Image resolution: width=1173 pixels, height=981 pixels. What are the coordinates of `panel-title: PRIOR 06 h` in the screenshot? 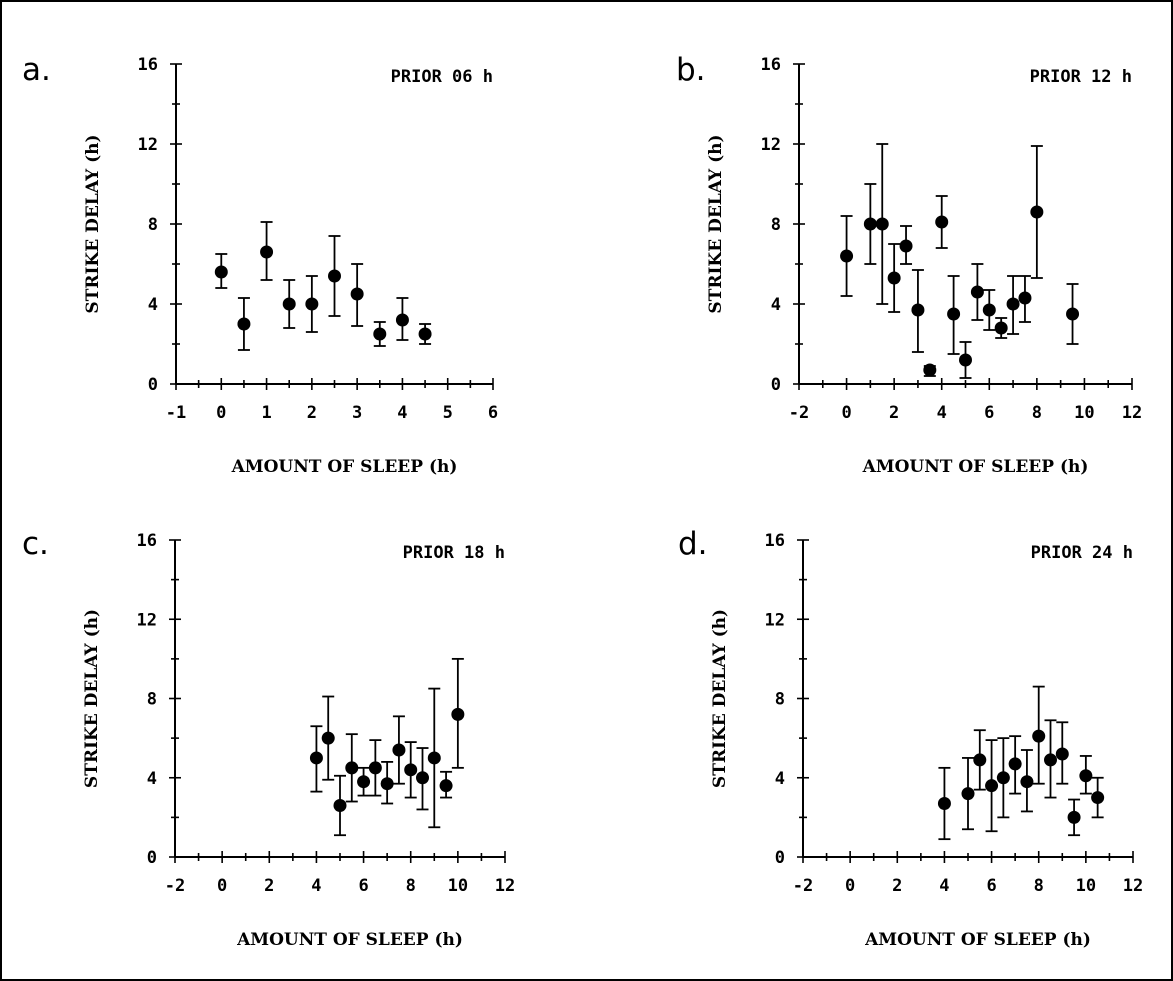 It's located at (442, 77).